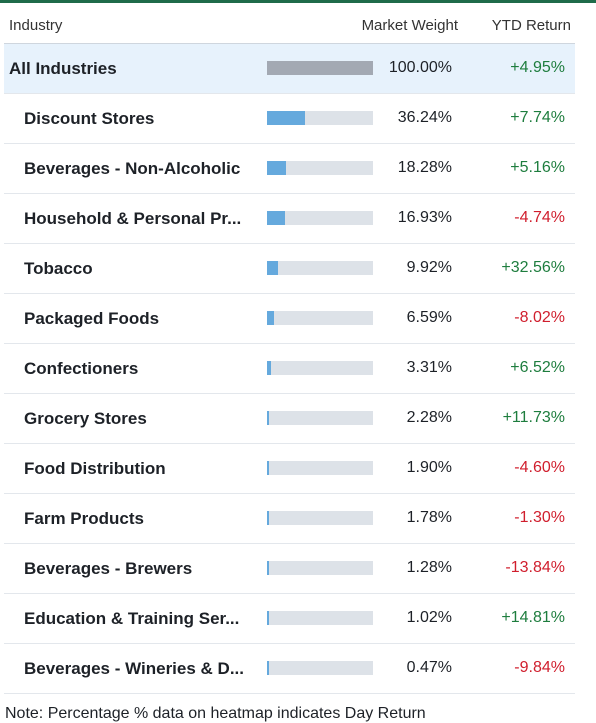 Image resolution: width=596 pixels, height=723 pixels. I want to click on table-row: Beverages - Wineries & D... 0.47% -9.84%, so click(289, 669).